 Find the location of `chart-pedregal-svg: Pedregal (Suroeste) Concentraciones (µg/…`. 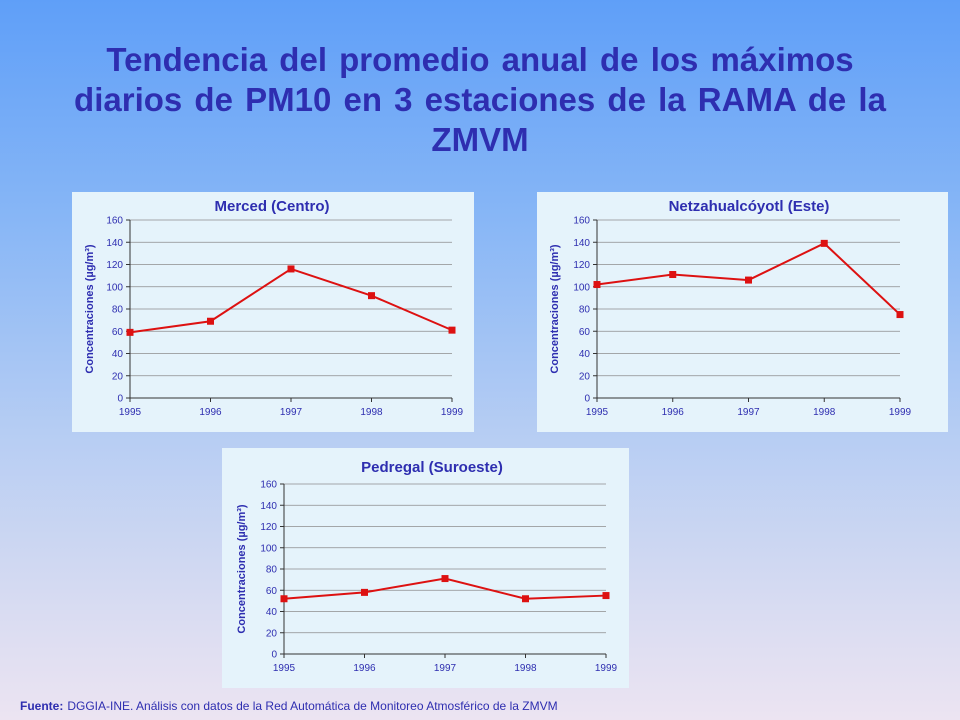

chart-pedregal-svg: Pedregal (Suroeste) Concentraciones (µg/… is located at coordinates (427, 566).